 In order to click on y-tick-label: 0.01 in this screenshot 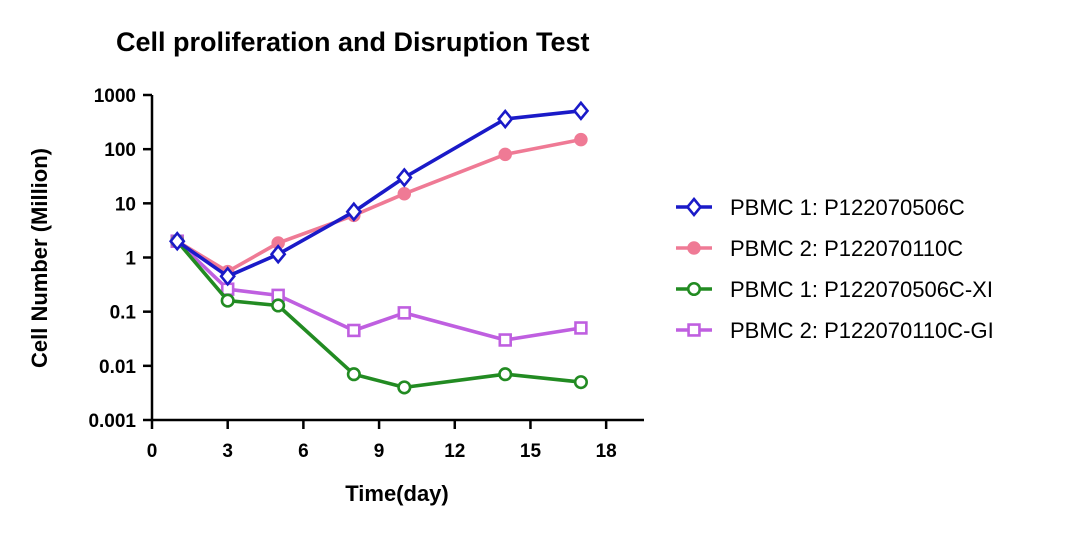, I will do `click(117, 367)`.